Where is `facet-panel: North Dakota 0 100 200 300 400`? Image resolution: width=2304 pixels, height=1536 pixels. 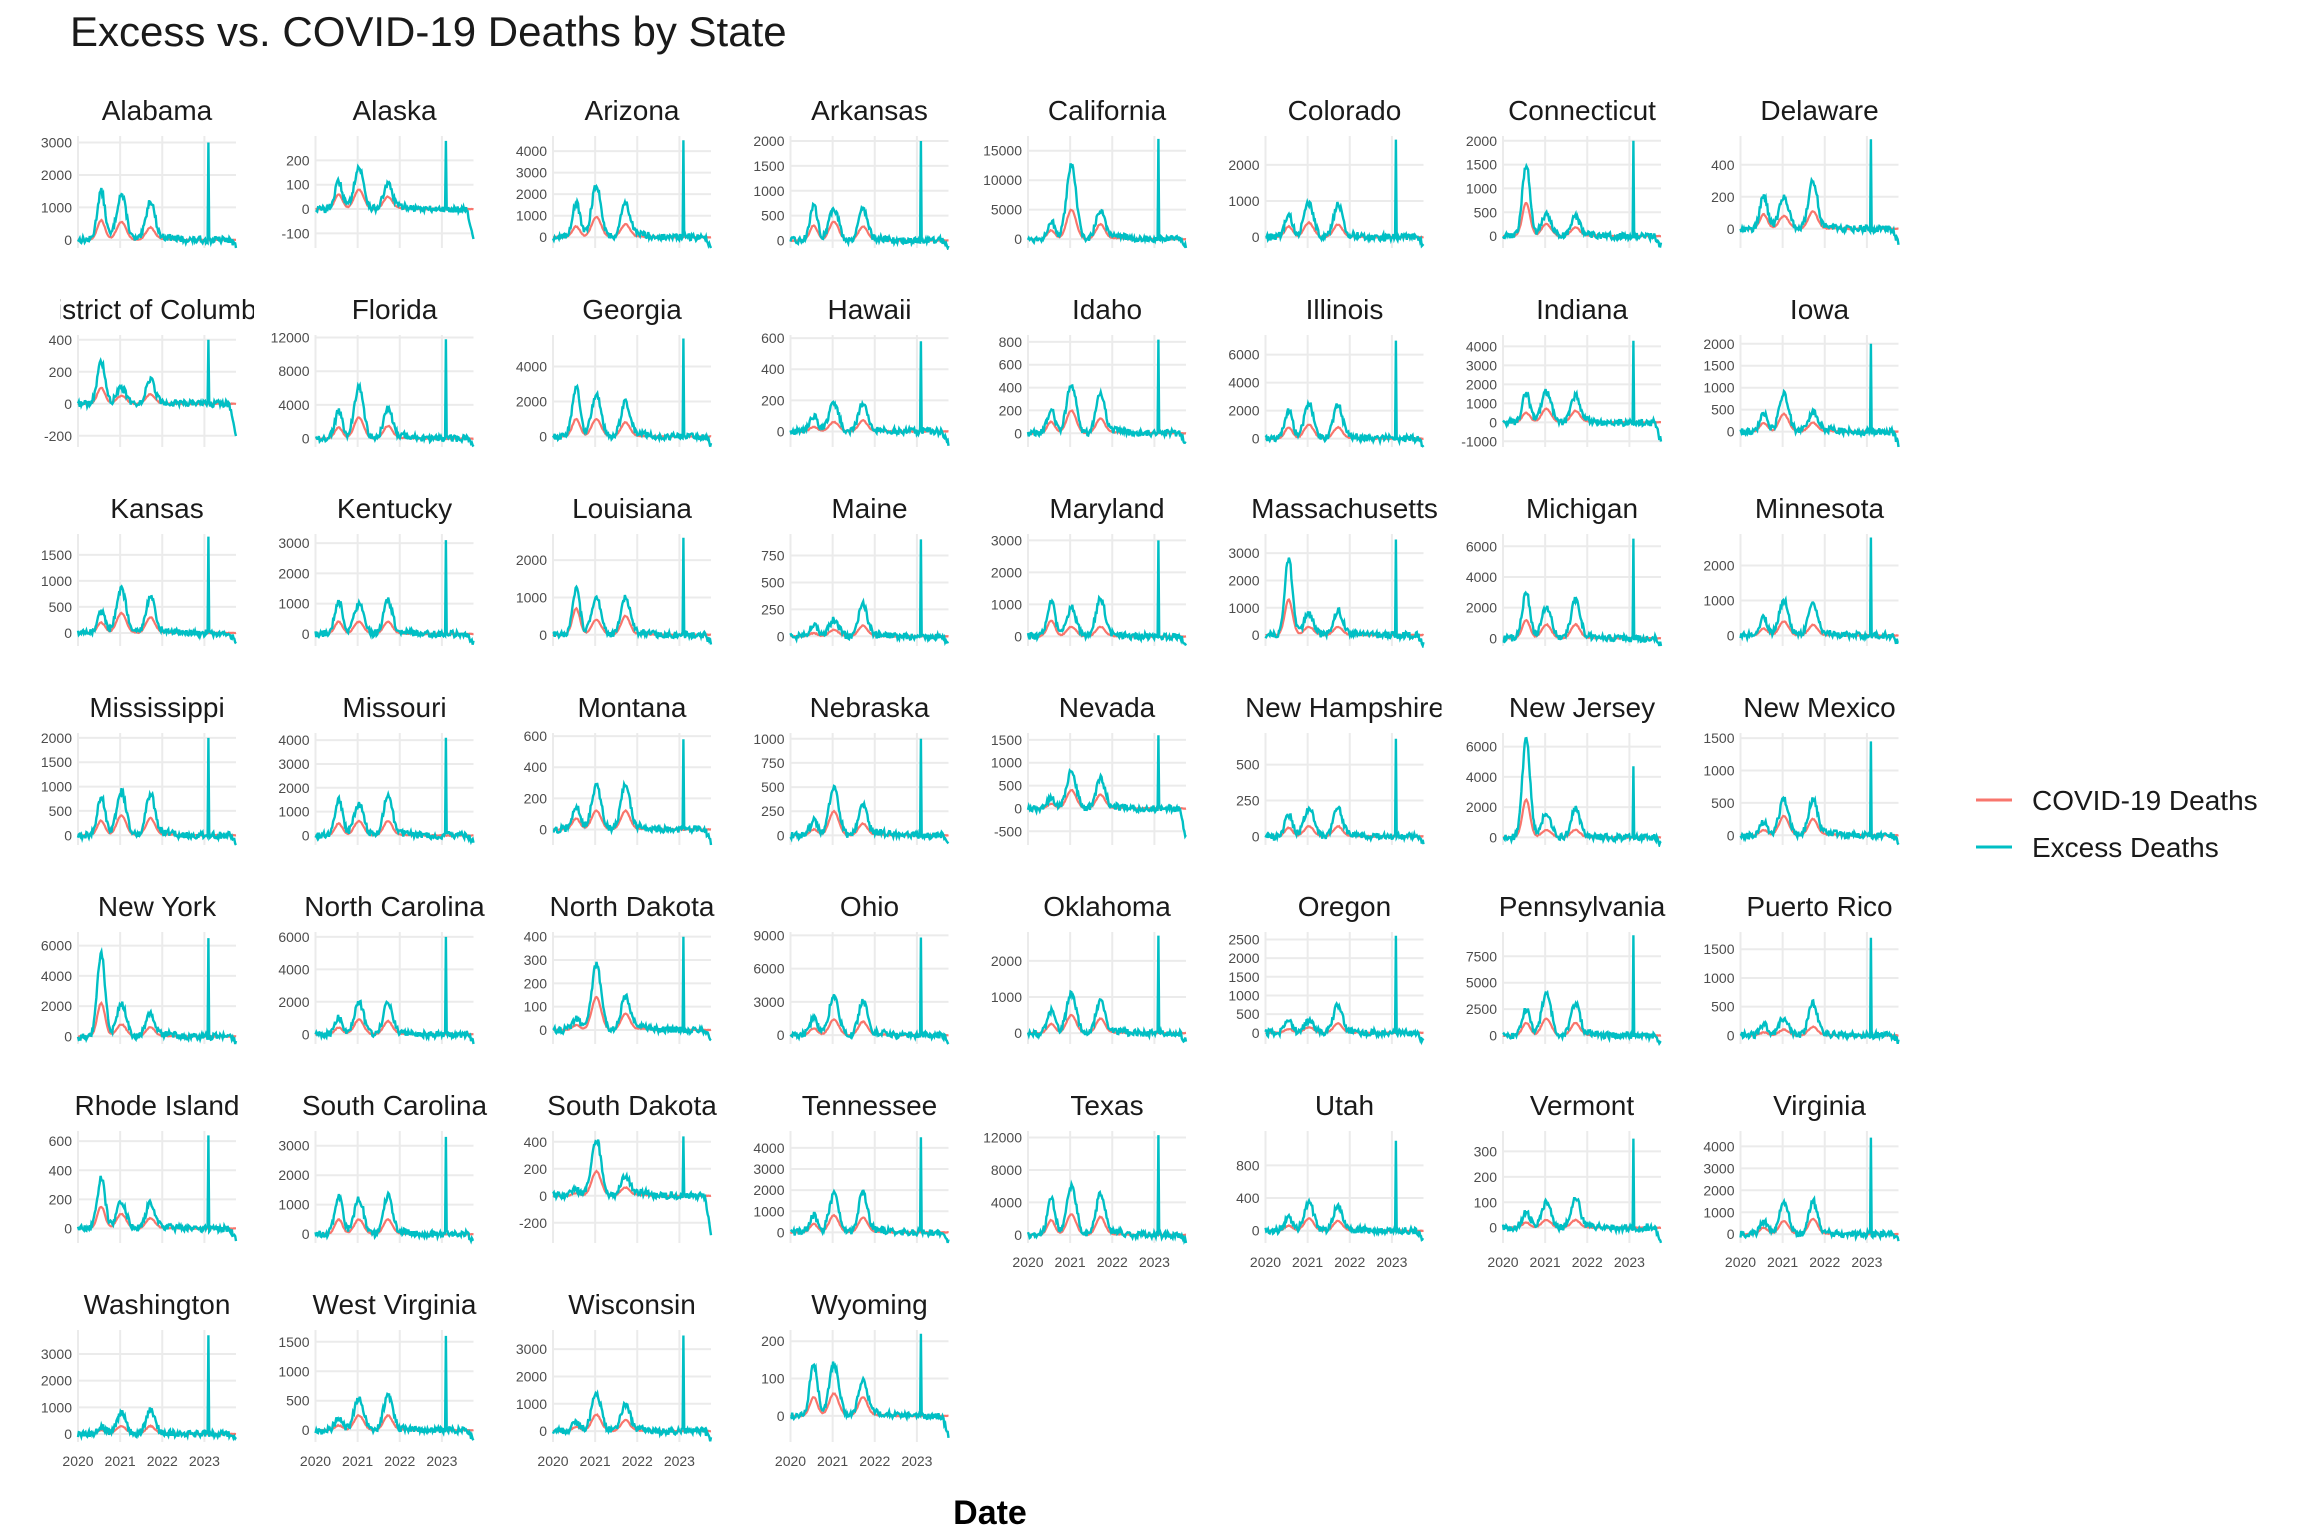 facet-panel: North Dakota 0 100 200 300 400 is located at coordinates (619, 967).